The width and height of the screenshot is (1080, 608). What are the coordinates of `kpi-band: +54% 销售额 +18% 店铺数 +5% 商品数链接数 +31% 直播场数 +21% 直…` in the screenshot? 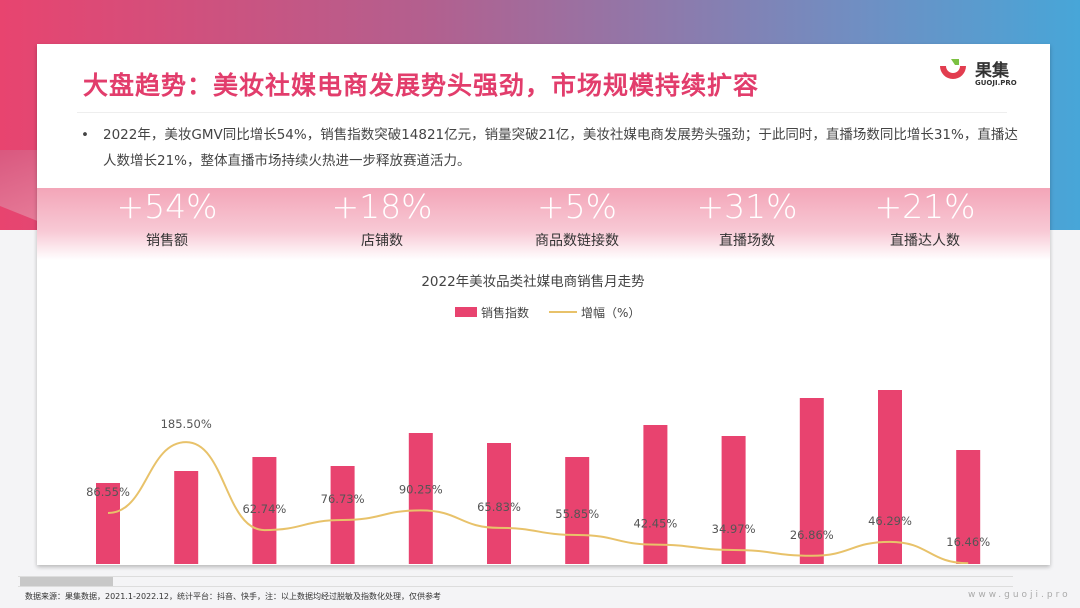 It's located at (543, 224).